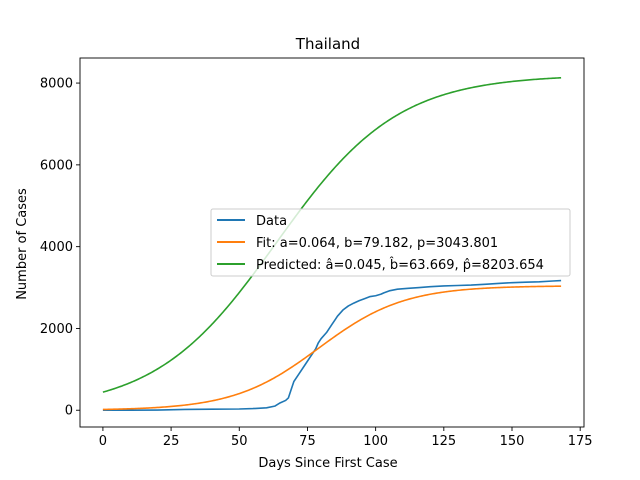 The height and width of the screenshot is (480, 640). Describe the element at coordinates (580, 441) in the screenshot. I see `x-tick-label: 175` at that location.